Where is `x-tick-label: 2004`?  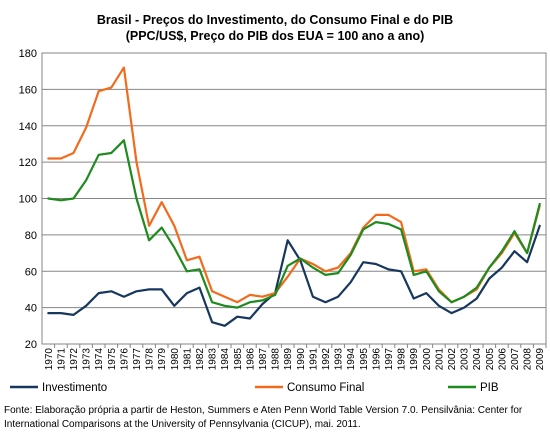
x-tick-label: 2004 is located at coordinates (477, 359).